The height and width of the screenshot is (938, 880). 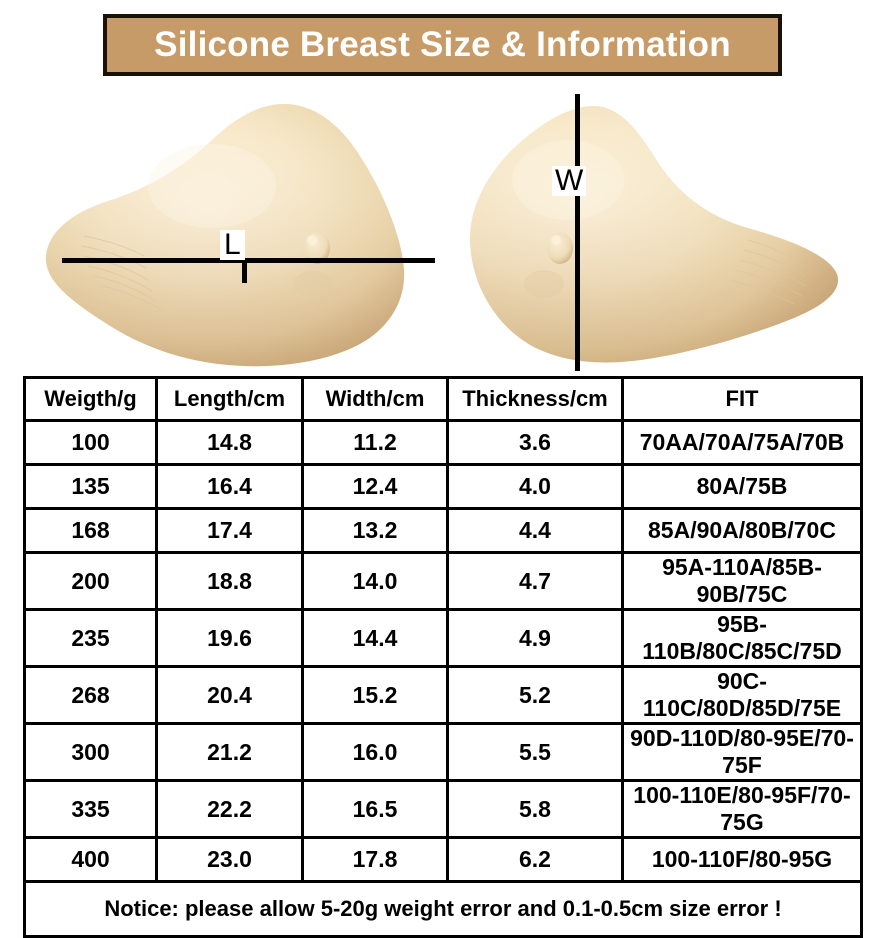 What do you see at coordinates (535, 752) in the screenshot?
I see `cell-thickness: 5.5` at bounding box center [535, 752].